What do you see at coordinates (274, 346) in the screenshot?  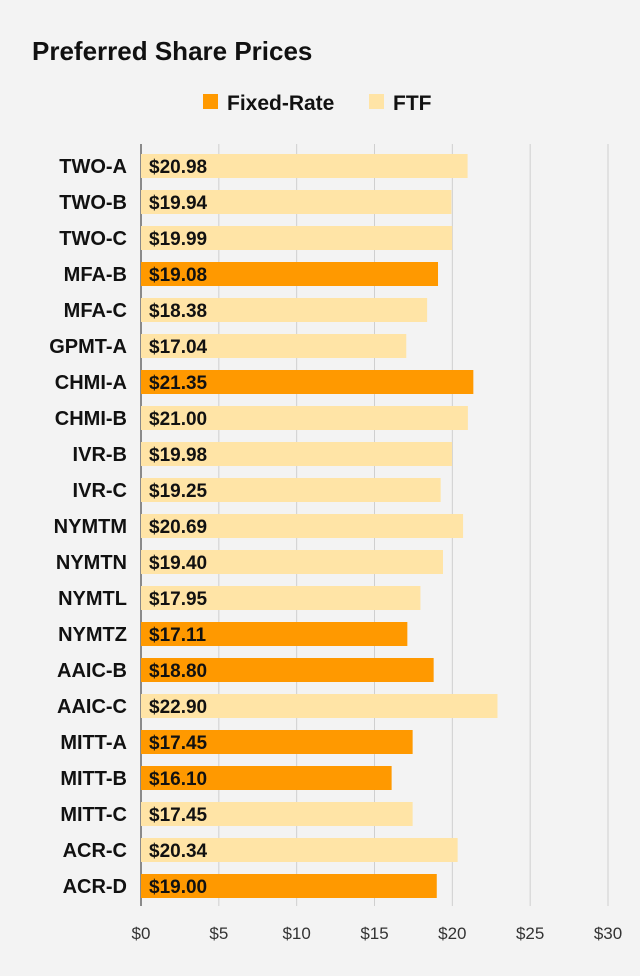 I see `bar-gpmt-a` at bounding box center [274, 346].